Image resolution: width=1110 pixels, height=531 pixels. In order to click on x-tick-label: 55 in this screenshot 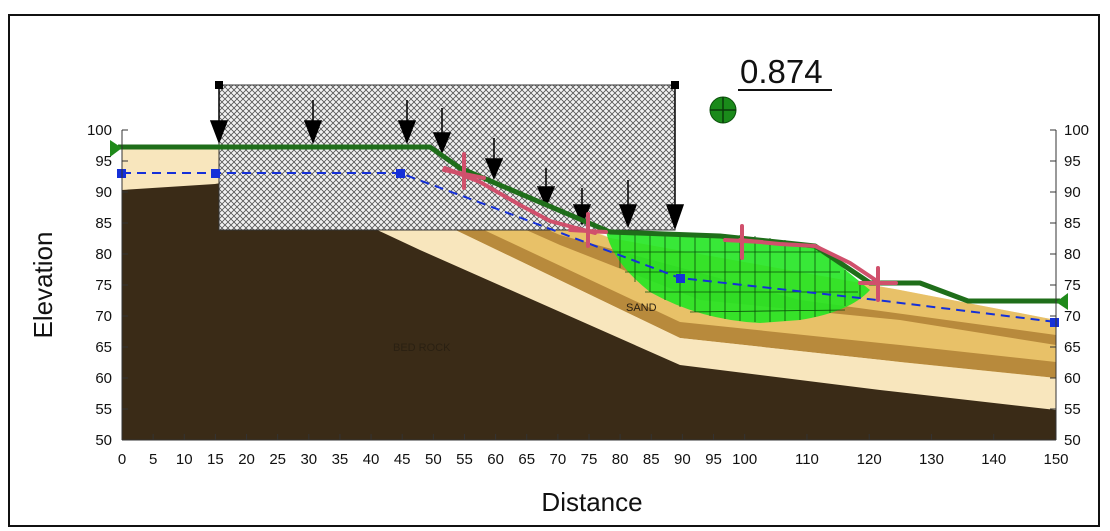, I will do `click(464, 459)`.